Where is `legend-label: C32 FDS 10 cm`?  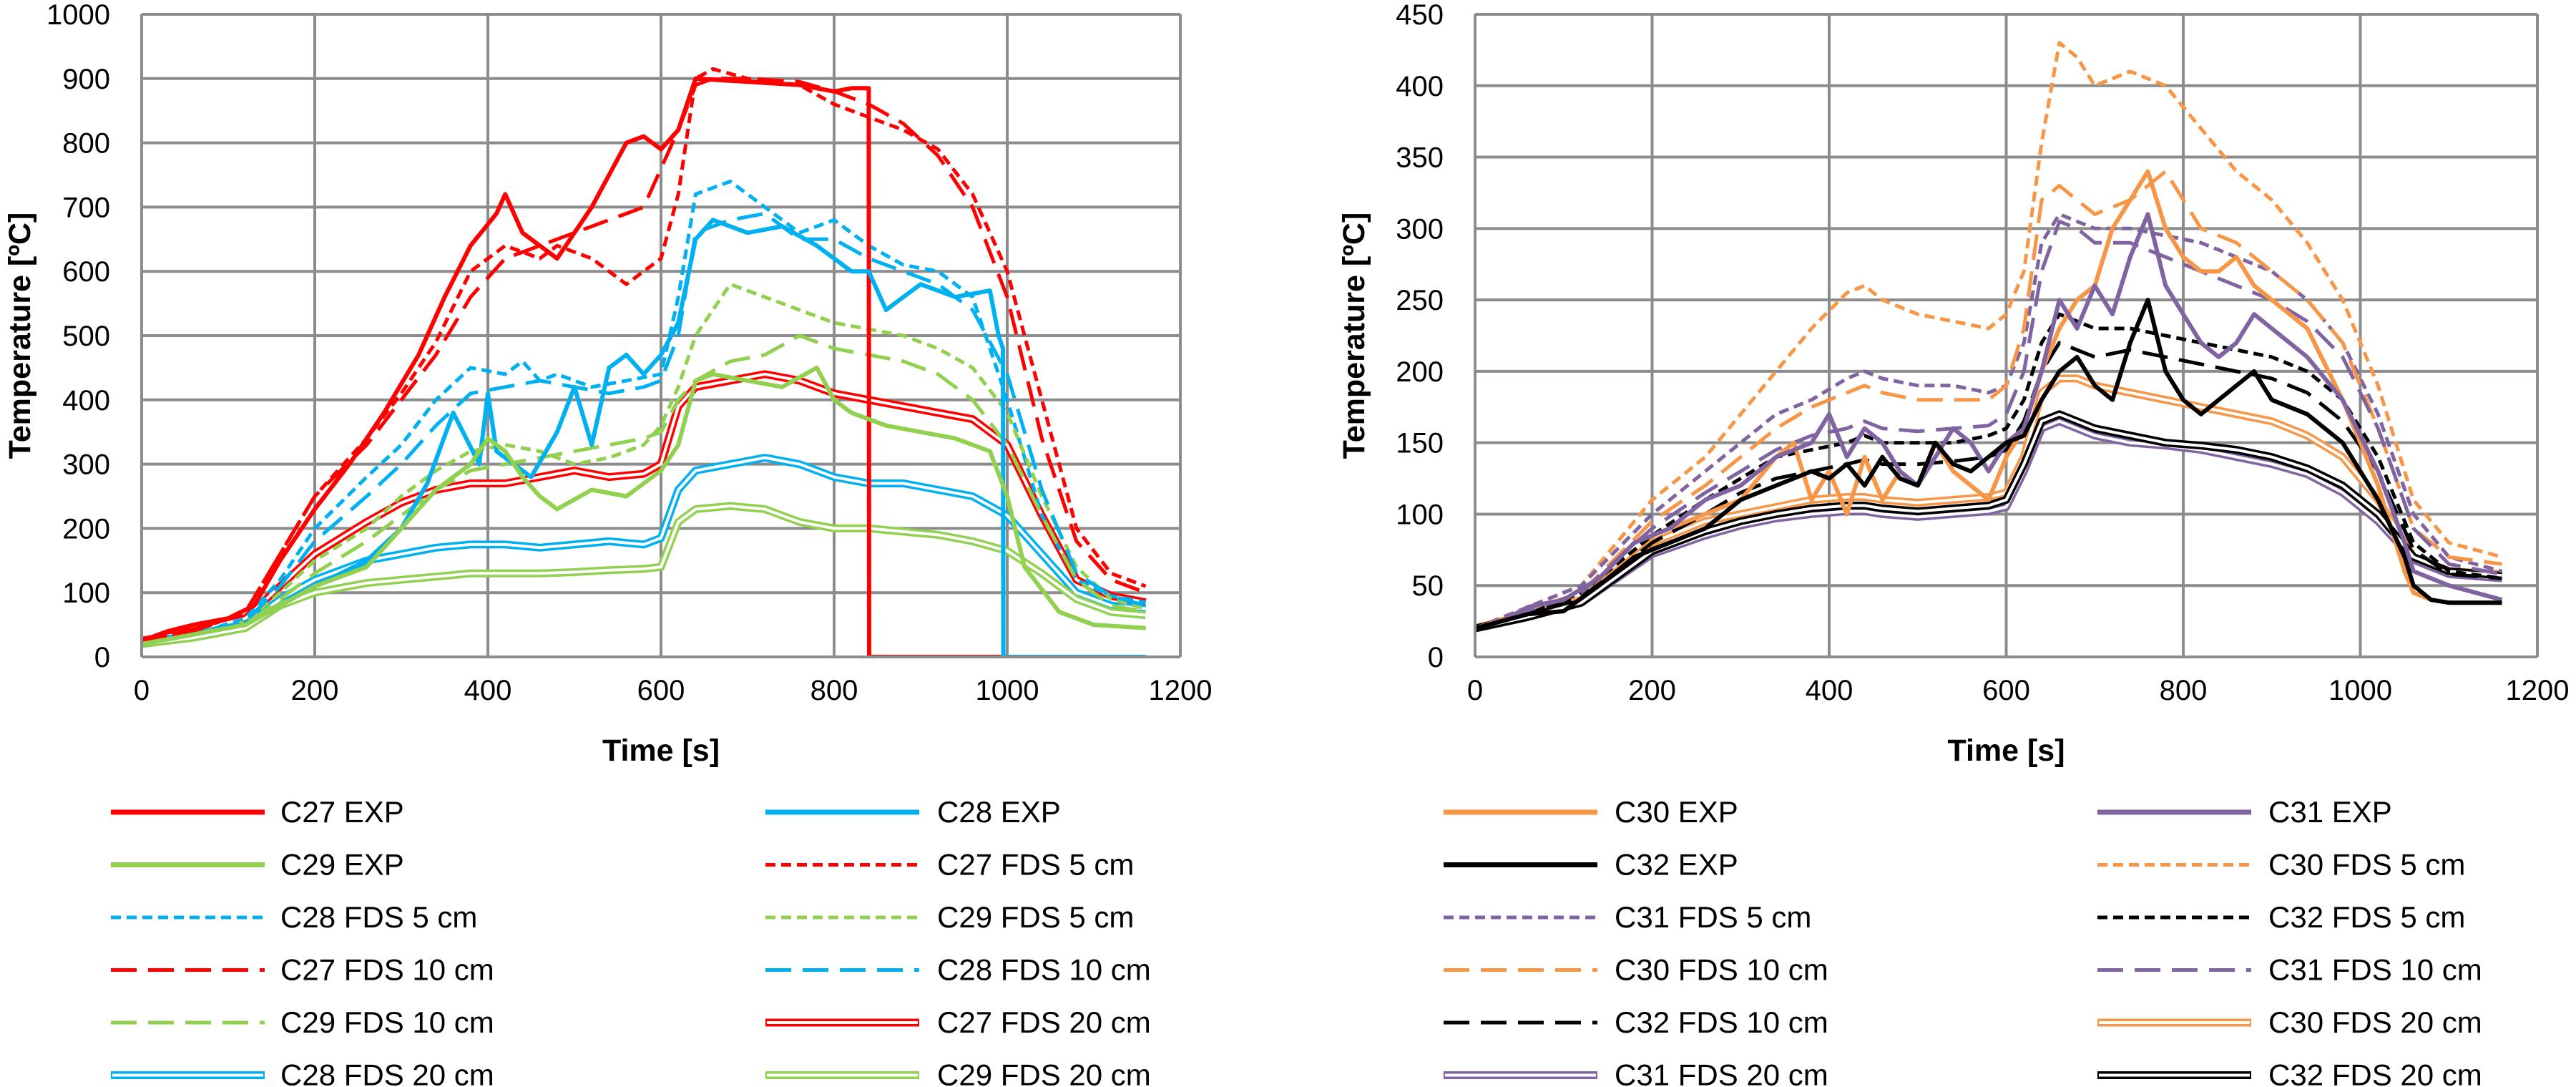 legend-label: C32 FDS 10 cm is located at coordinates (1722, 1022).